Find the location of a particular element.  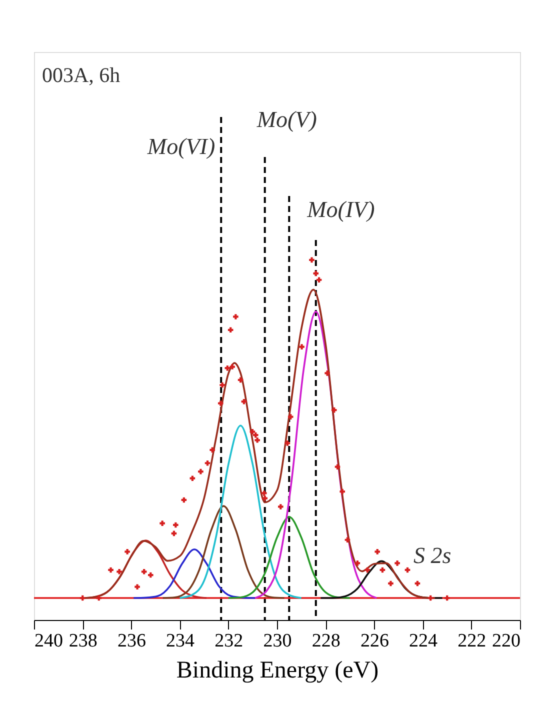

x-tick-label: 228 is located at coordinates (326, 641).